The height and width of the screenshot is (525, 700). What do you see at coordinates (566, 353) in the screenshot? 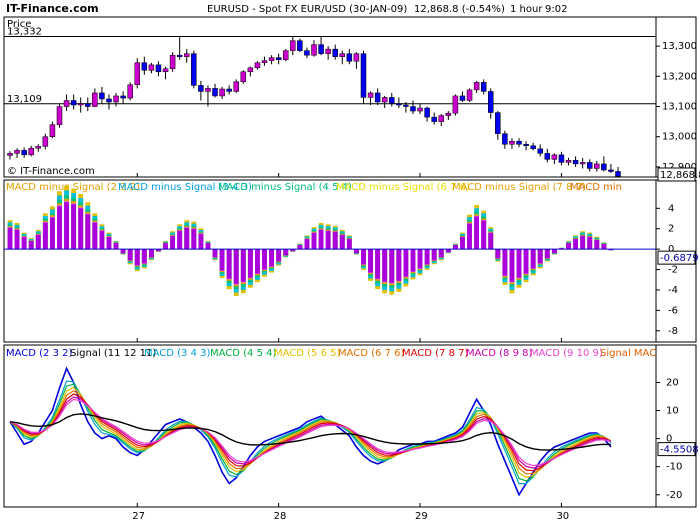
I see `macd-legend-entry: MACD (9 10 9)` at bounding box center [566, 353].